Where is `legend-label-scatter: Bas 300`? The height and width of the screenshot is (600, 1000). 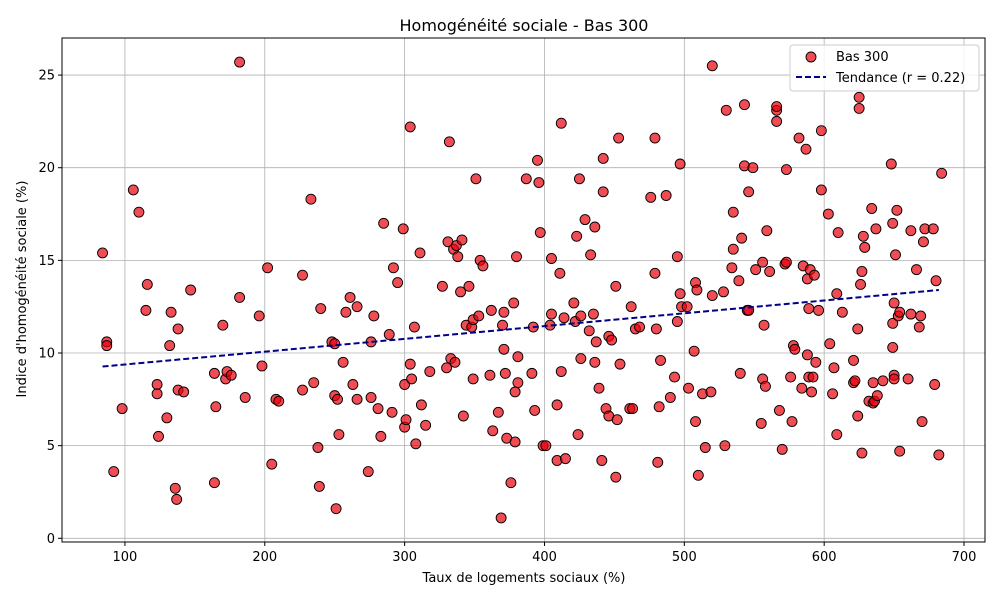
legend-label-scatter: Bas 300 is located at coordinates (862, 57).